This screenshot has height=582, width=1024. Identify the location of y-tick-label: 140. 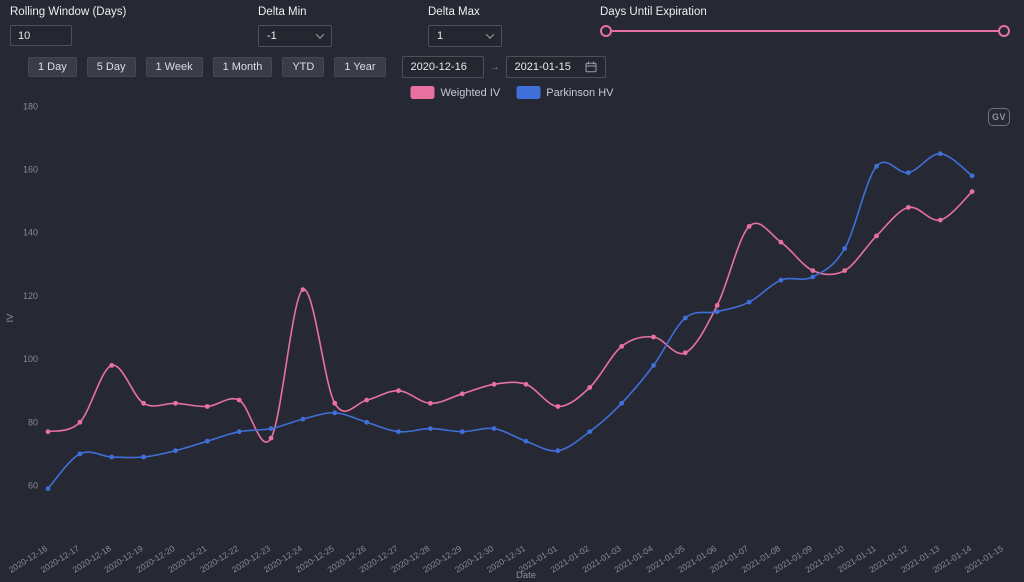
(30, 233).